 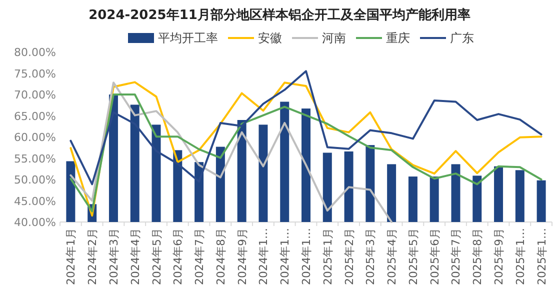 I want to click on x-tick-label: 2025年2月, so click(x=349, y=256).